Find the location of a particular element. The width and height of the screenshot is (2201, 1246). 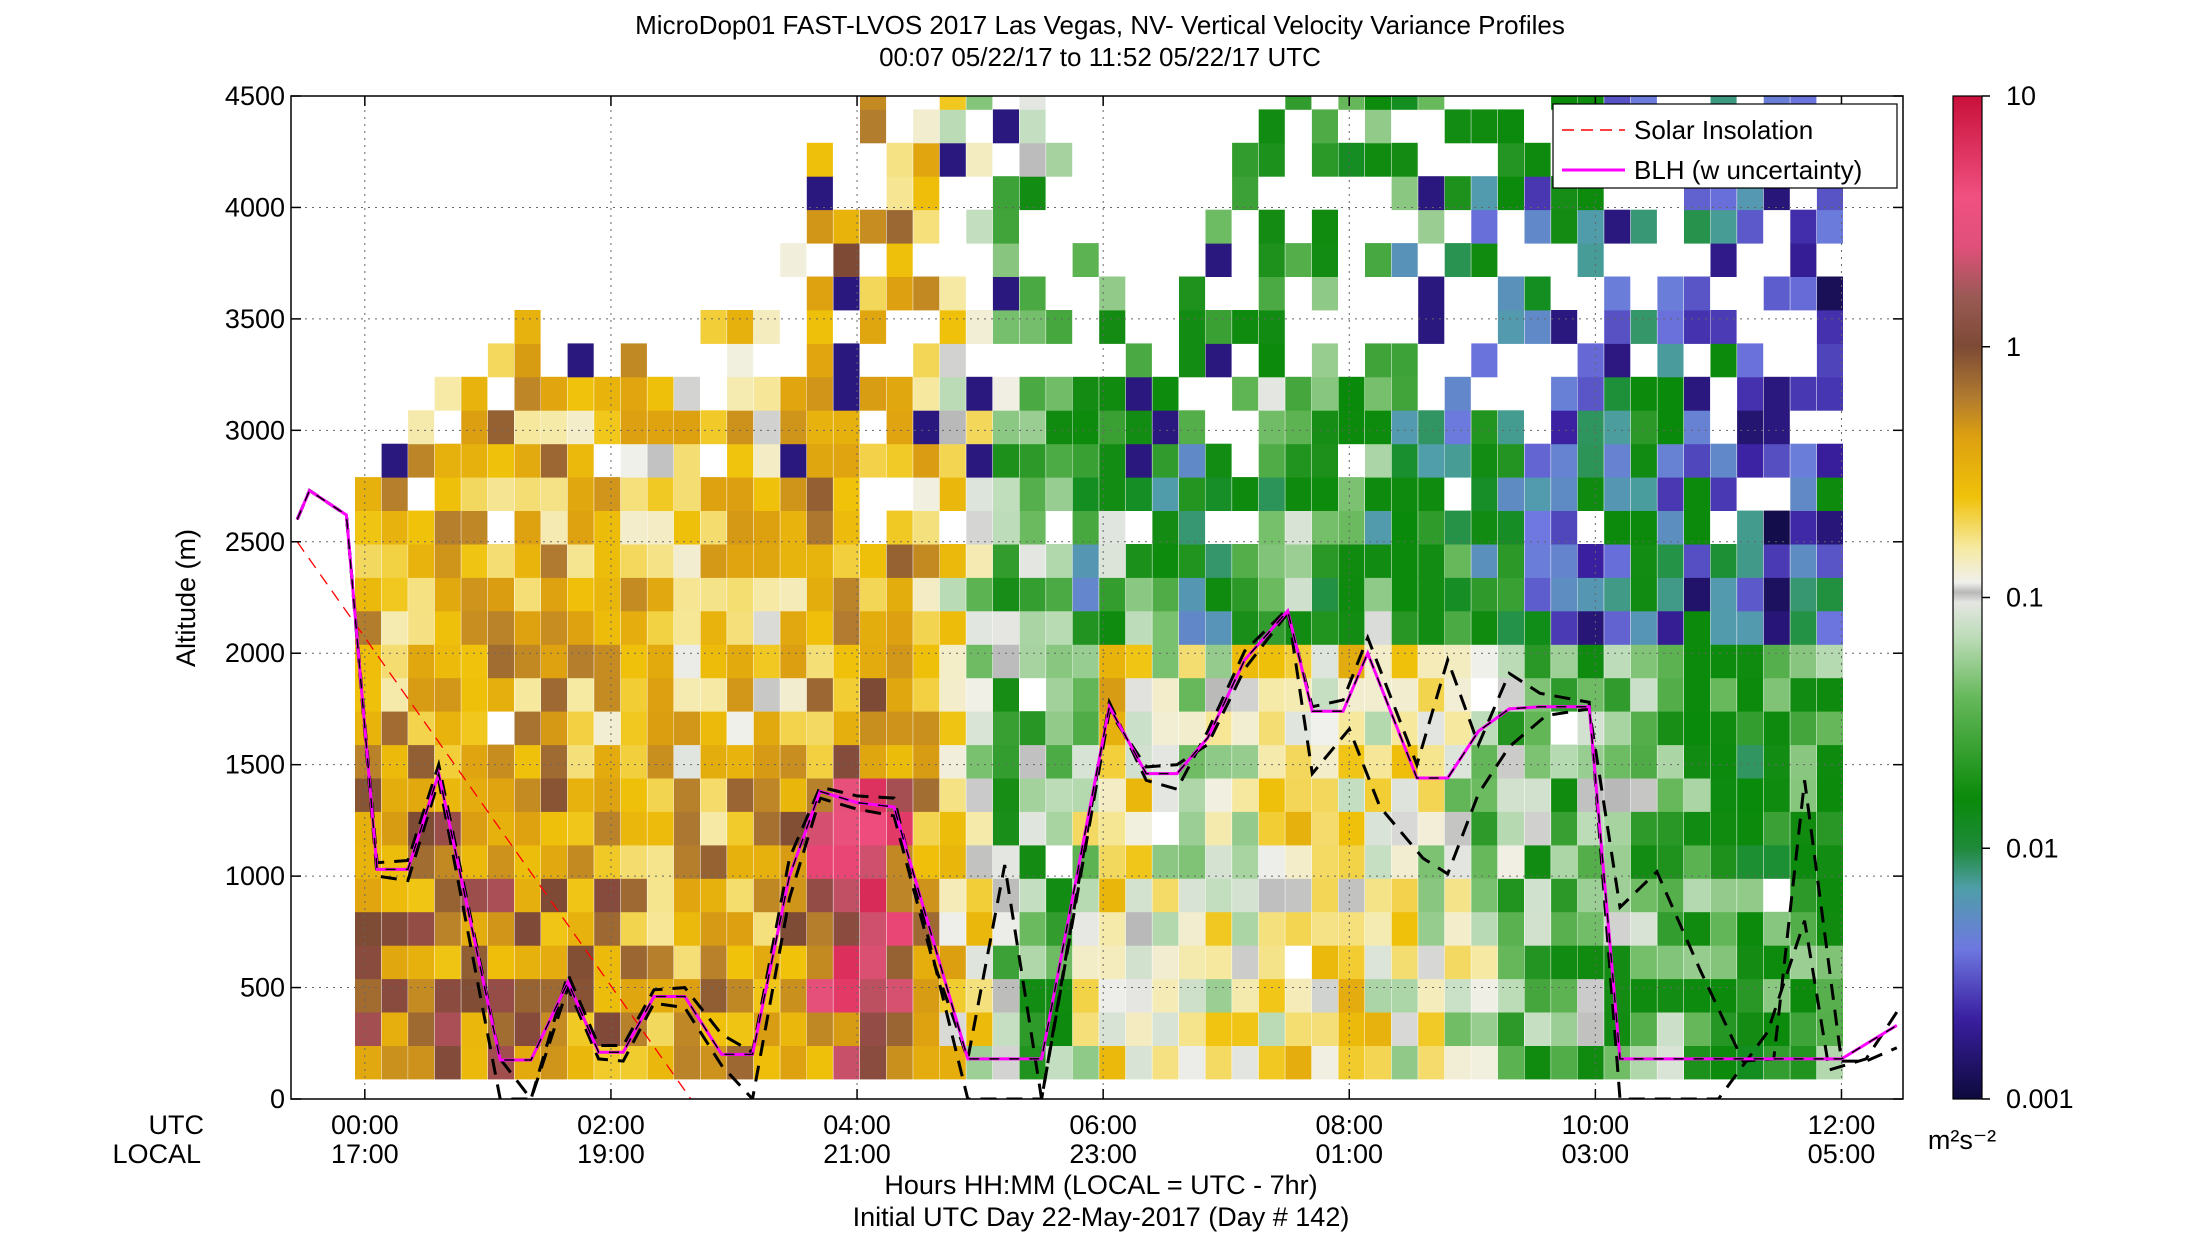

chart-subtitle: 00:07 05/22/17 to 11:52 05/22/17 UTC is located at coordinates (1100, 57).